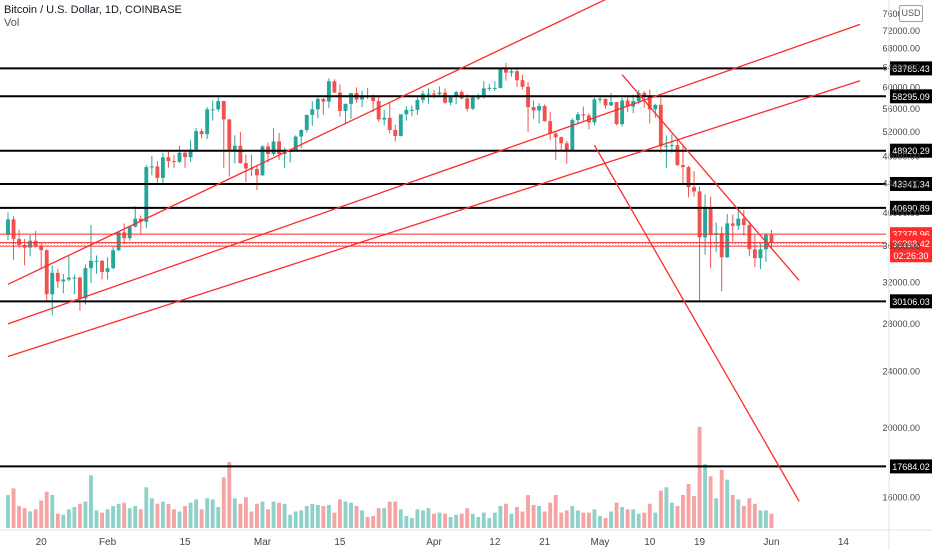  I want to click on time-tick-label: 19, so click(700, 542).